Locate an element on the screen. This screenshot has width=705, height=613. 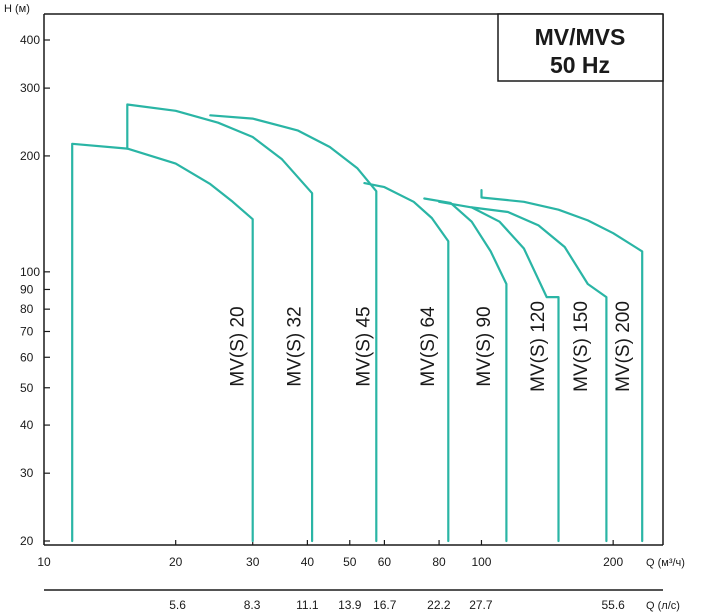
y-tick-label: 100 is located at coordinates (30, 272).